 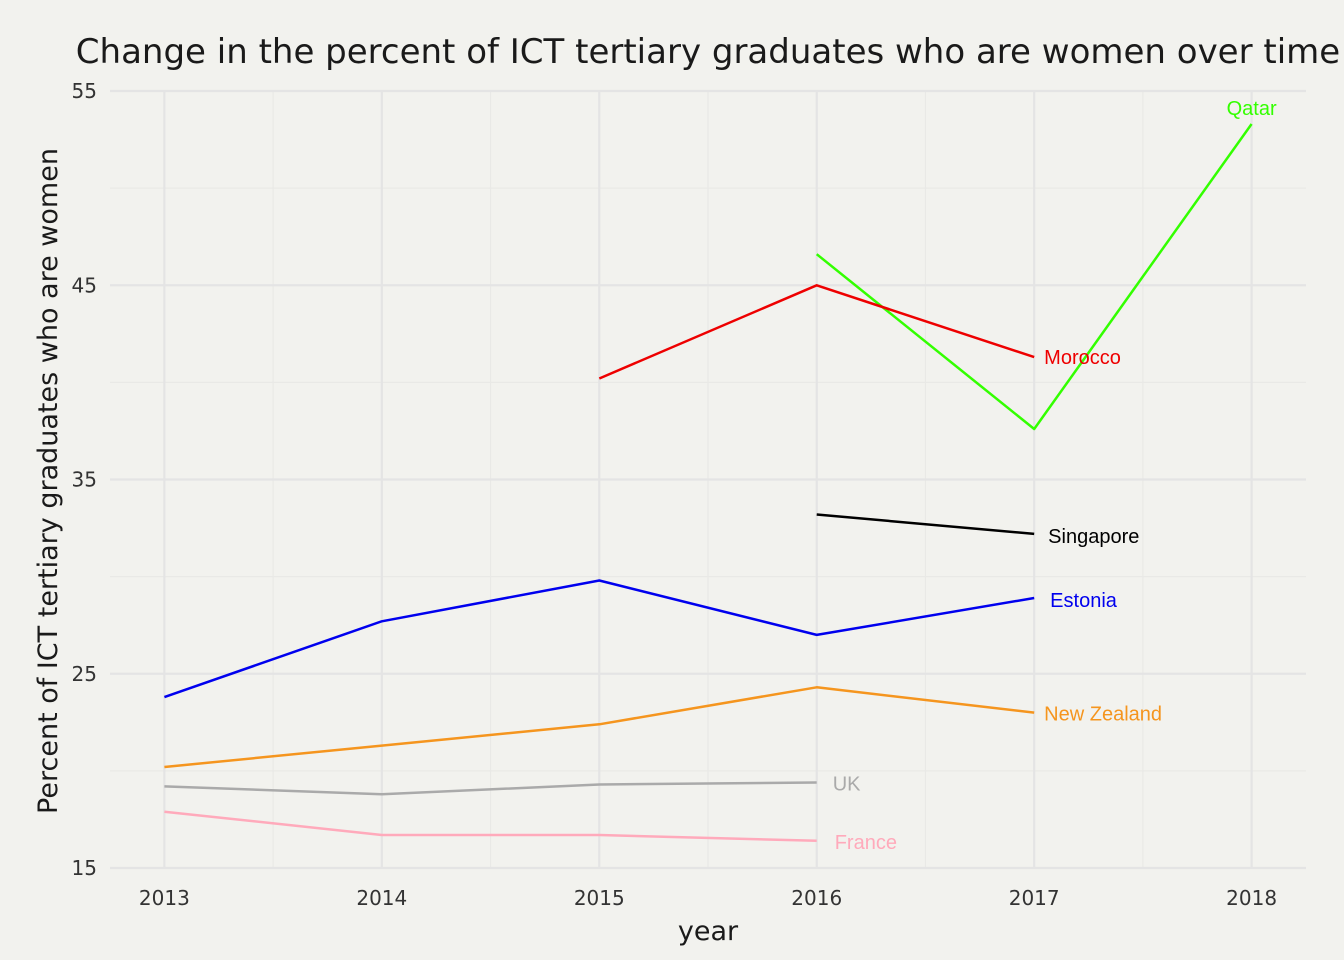 What do you see at coordinates (84, 91) in the screenshot?
I see `y-tick-label: 55` at bounding box center [84, 91].